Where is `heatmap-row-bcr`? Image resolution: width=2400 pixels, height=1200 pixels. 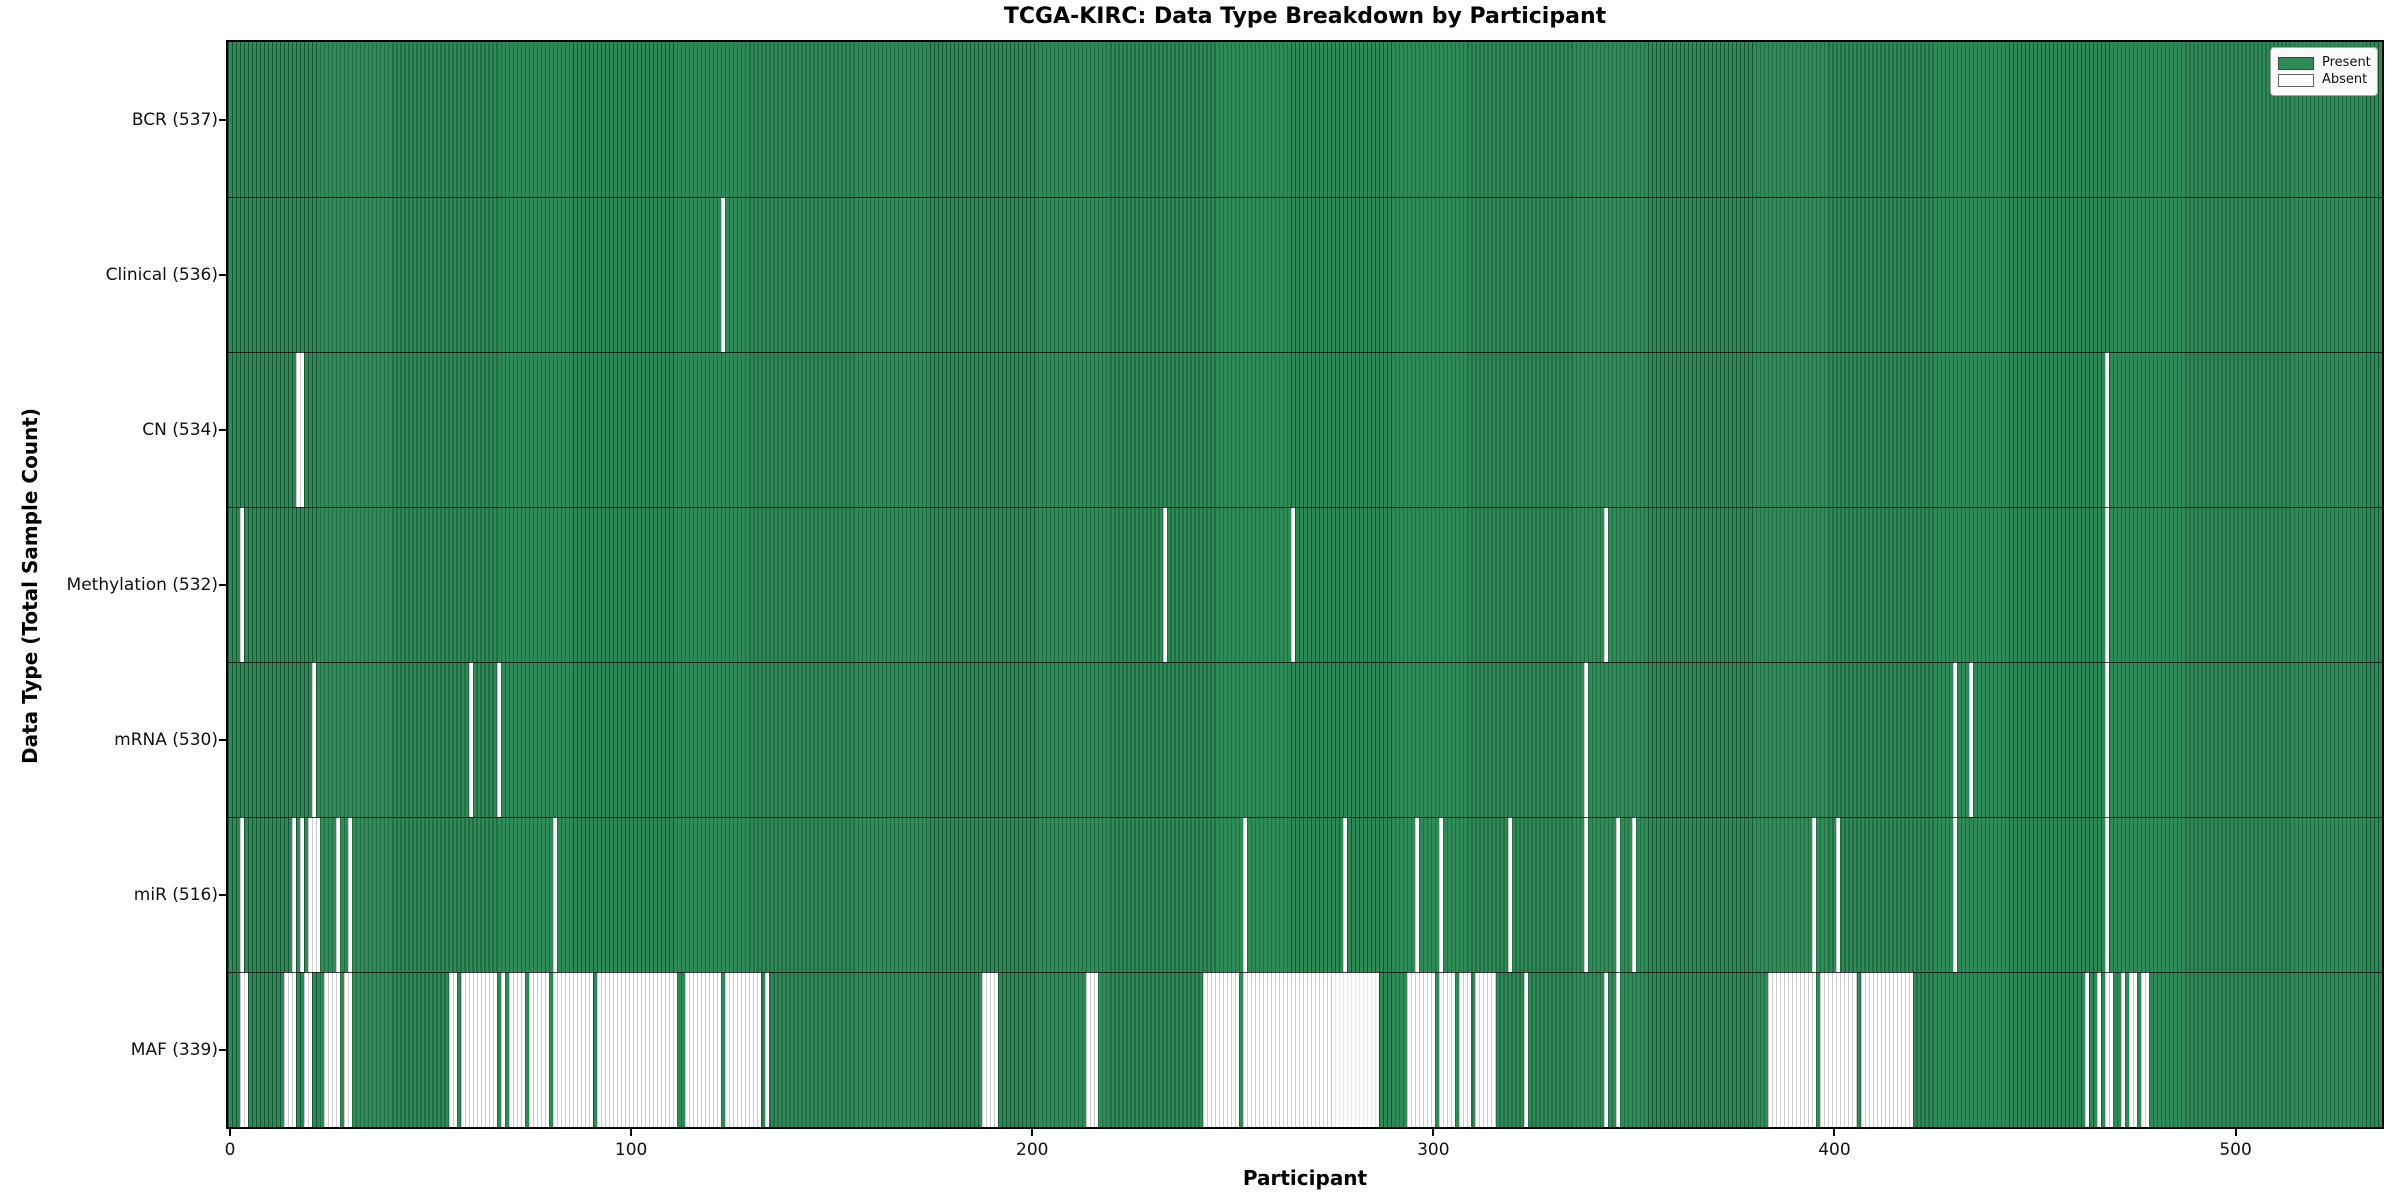
heatmap-row-bcr is located at coordinates (1305, 119).